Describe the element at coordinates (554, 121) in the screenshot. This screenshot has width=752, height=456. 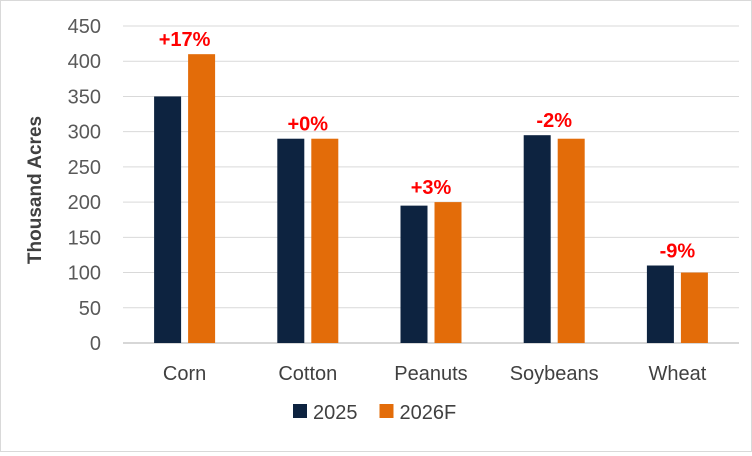
I see `percent-change-label: -2%` at that location.